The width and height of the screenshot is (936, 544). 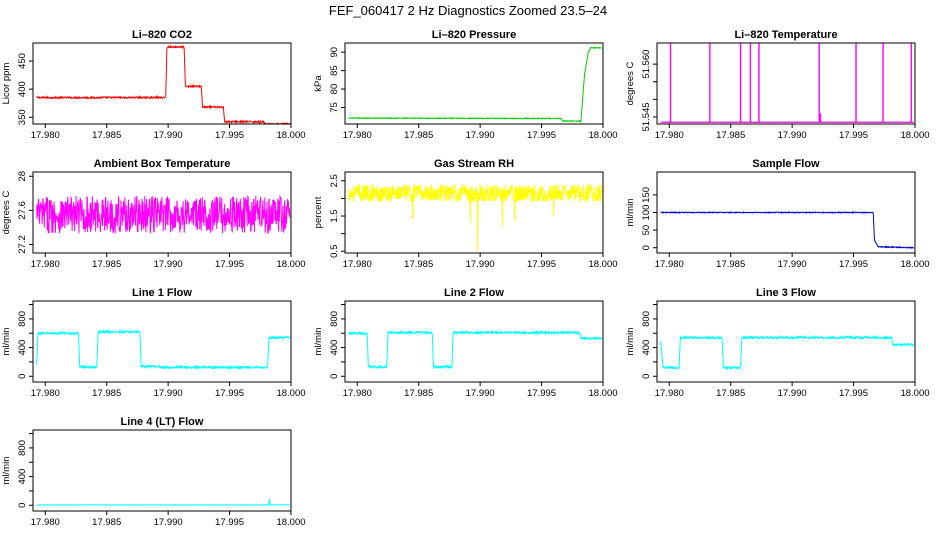 What do you see at coordinates (162, 422) in the screenshot?
I see `panel-title: Line 4 (LT) Flow` at bounding box center [162, 422].